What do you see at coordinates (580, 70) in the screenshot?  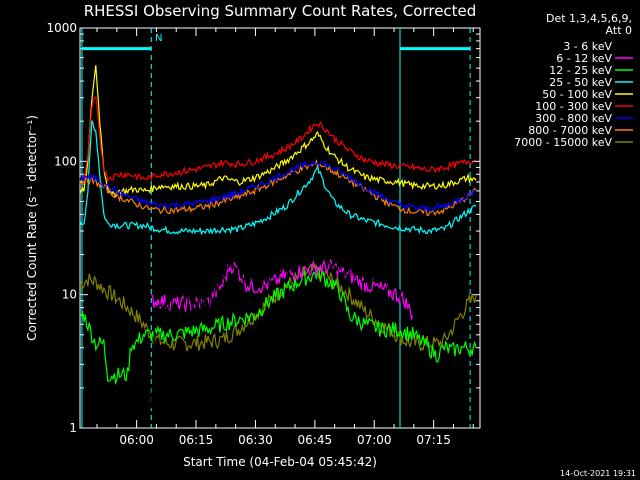 I see `legend-label: 12 - 25 keV` at bounding box center [580, 70].